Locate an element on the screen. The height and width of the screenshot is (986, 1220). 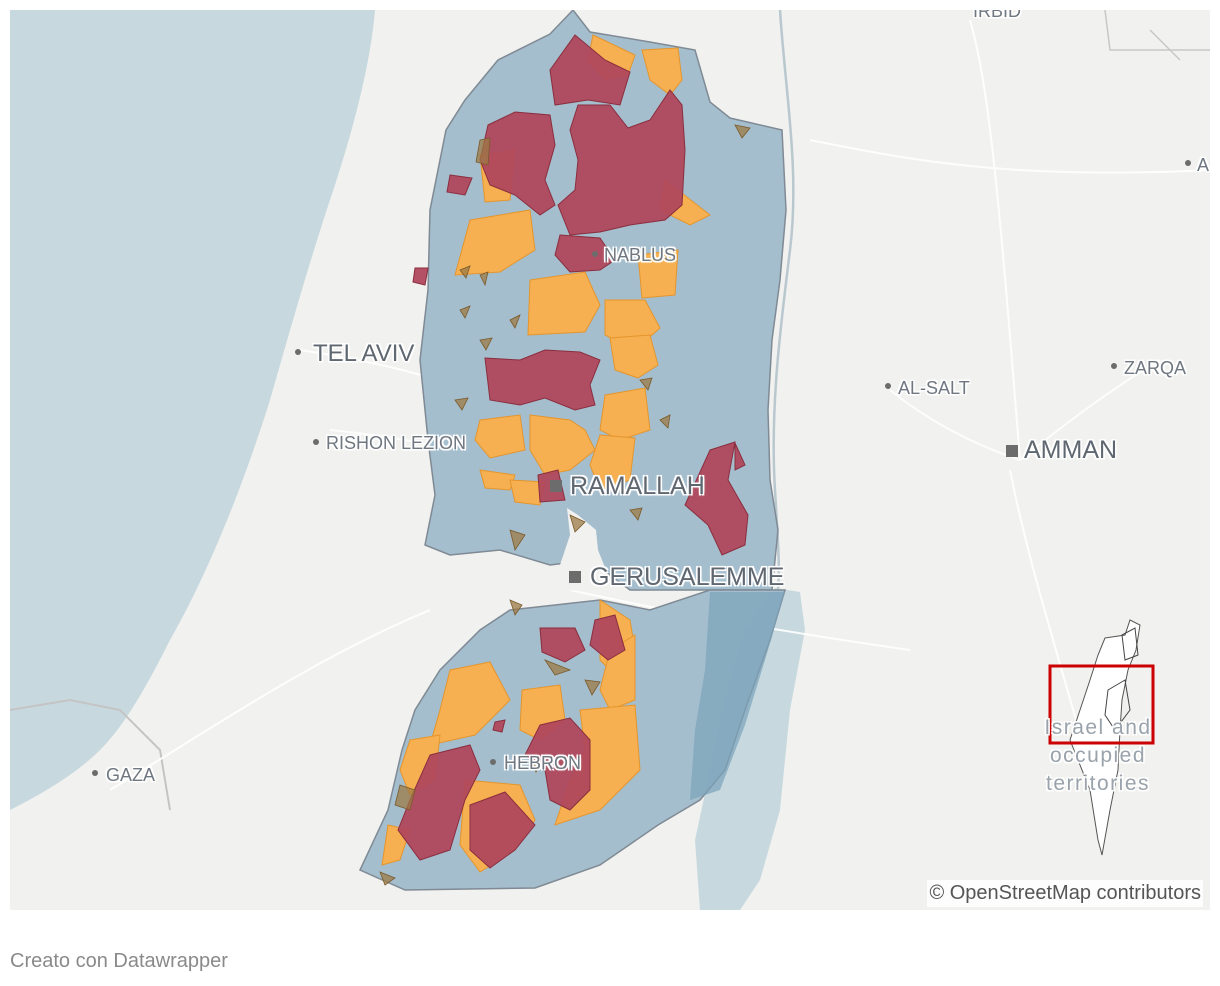
edge-city-marker is located at coordinates (1188, 163).